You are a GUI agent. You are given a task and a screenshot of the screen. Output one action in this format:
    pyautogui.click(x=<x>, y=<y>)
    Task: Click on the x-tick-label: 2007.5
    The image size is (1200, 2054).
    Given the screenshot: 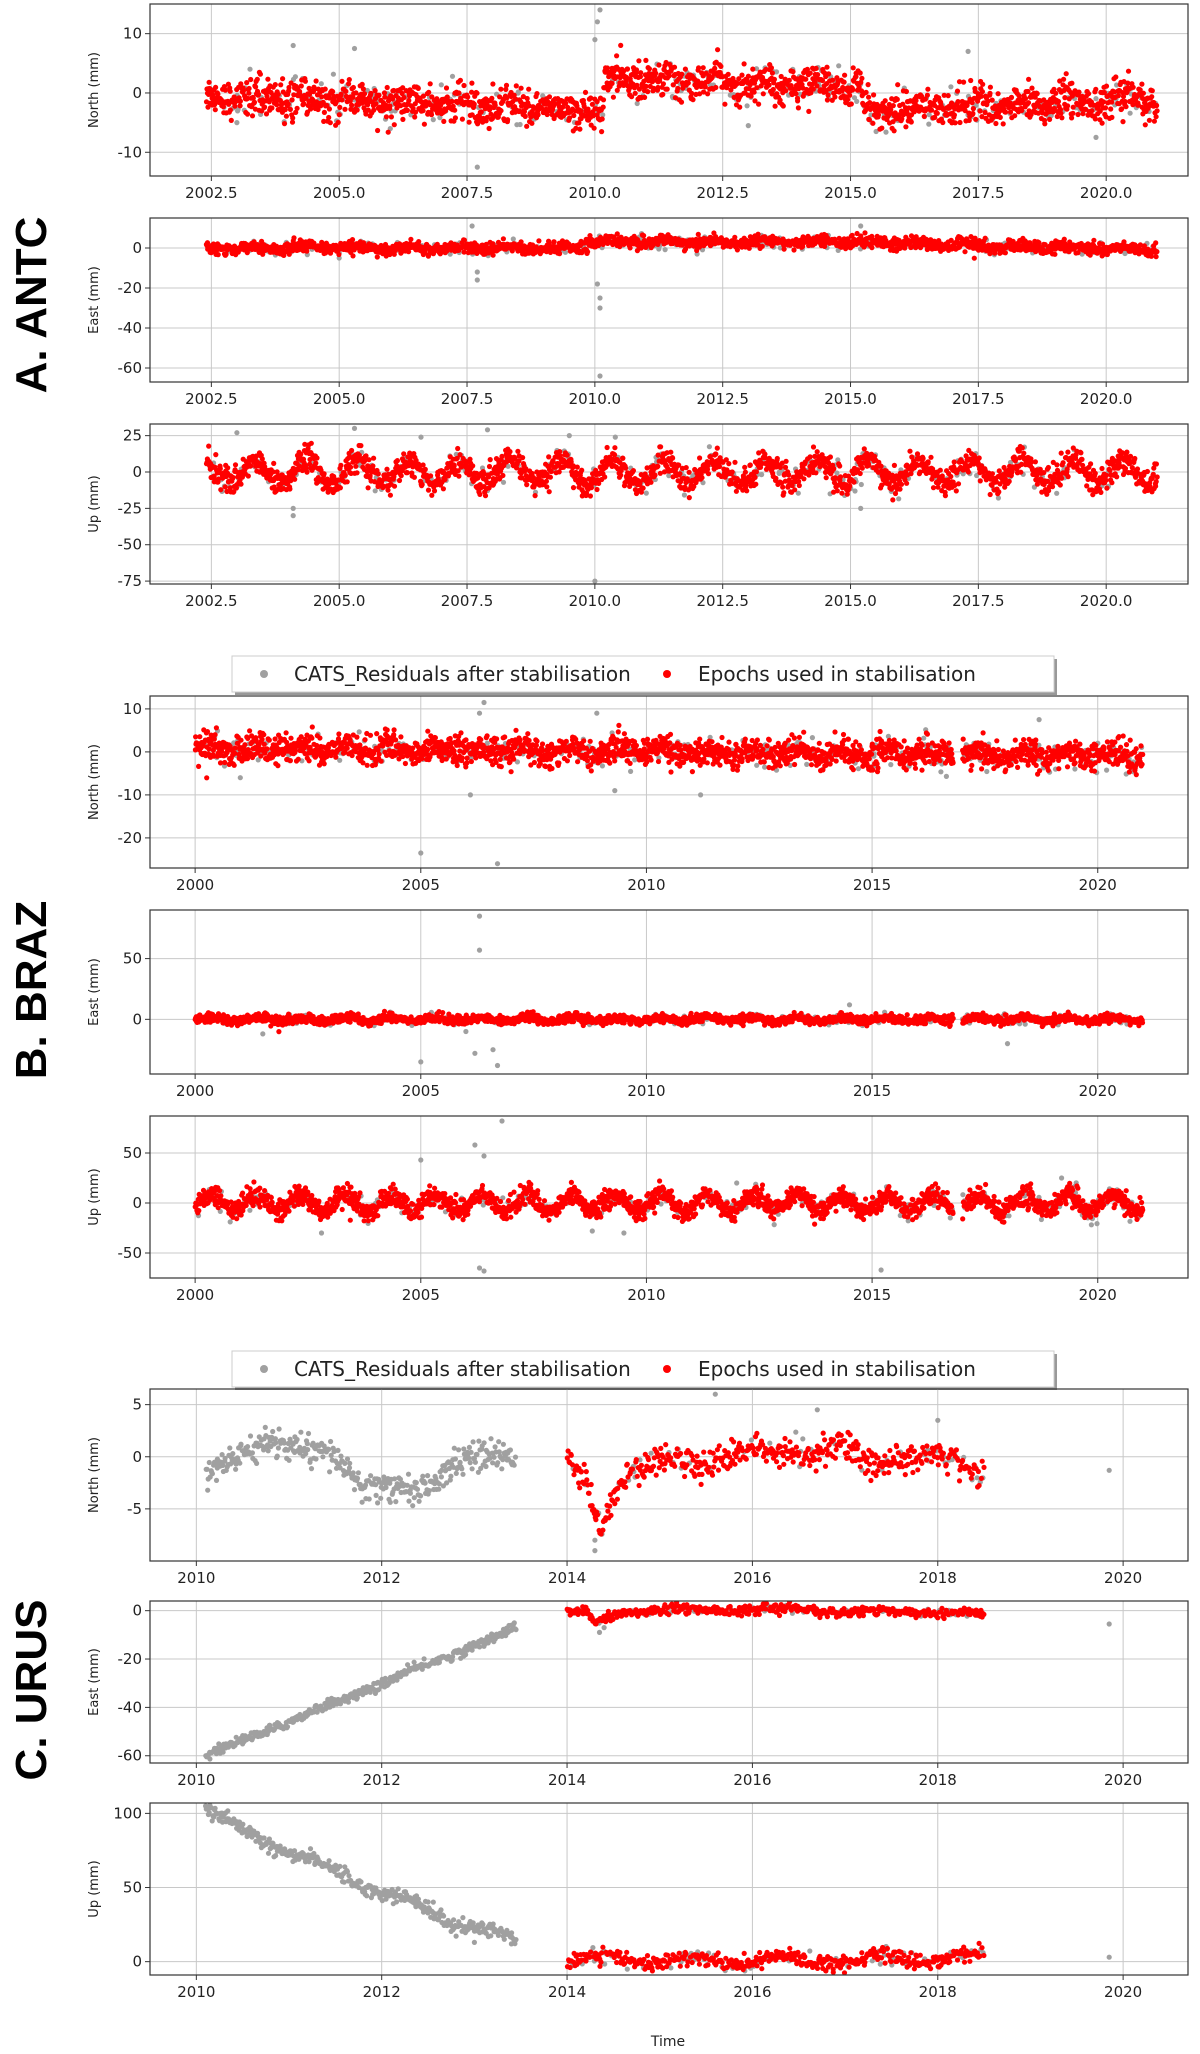 What is the action you would take?
    pyautogui.click(x=467, y=193)
    